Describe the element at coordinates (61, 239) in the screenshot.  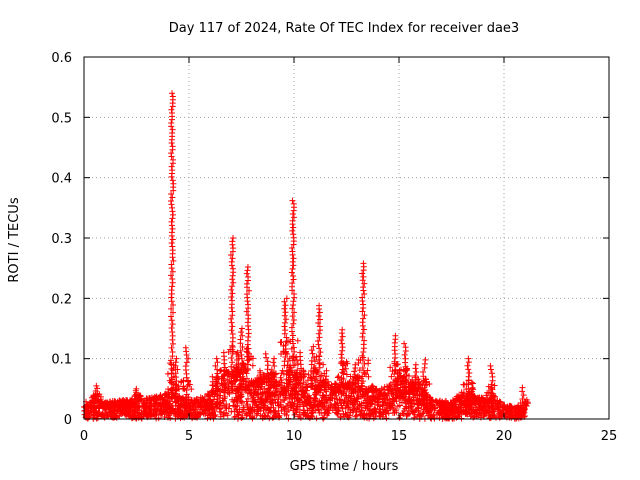
I see `y-tick-label: 0.3` at that location.